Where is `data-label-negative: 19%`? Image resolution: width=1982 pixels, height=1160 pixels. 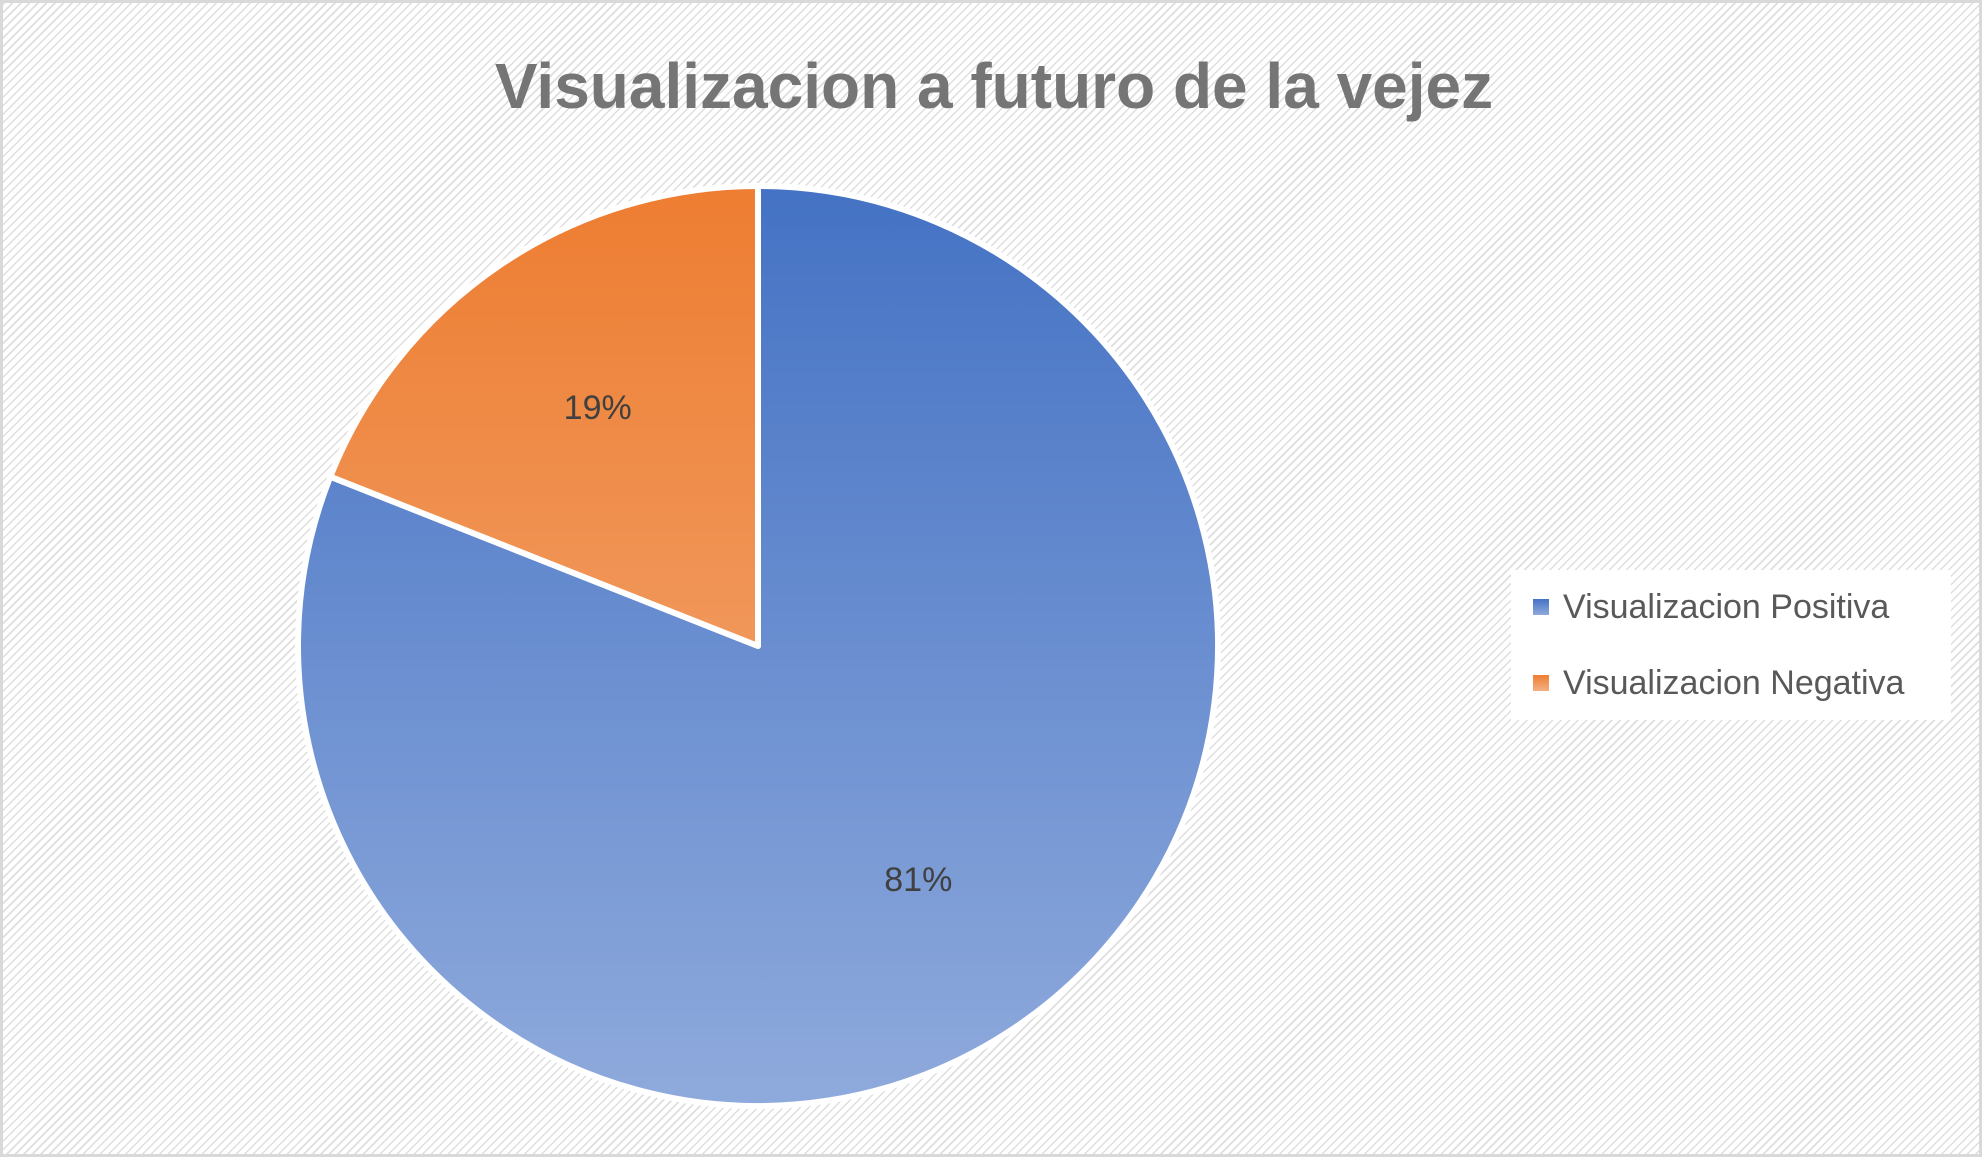 data-label-negative: 19% is located at coordinates (598, 408).